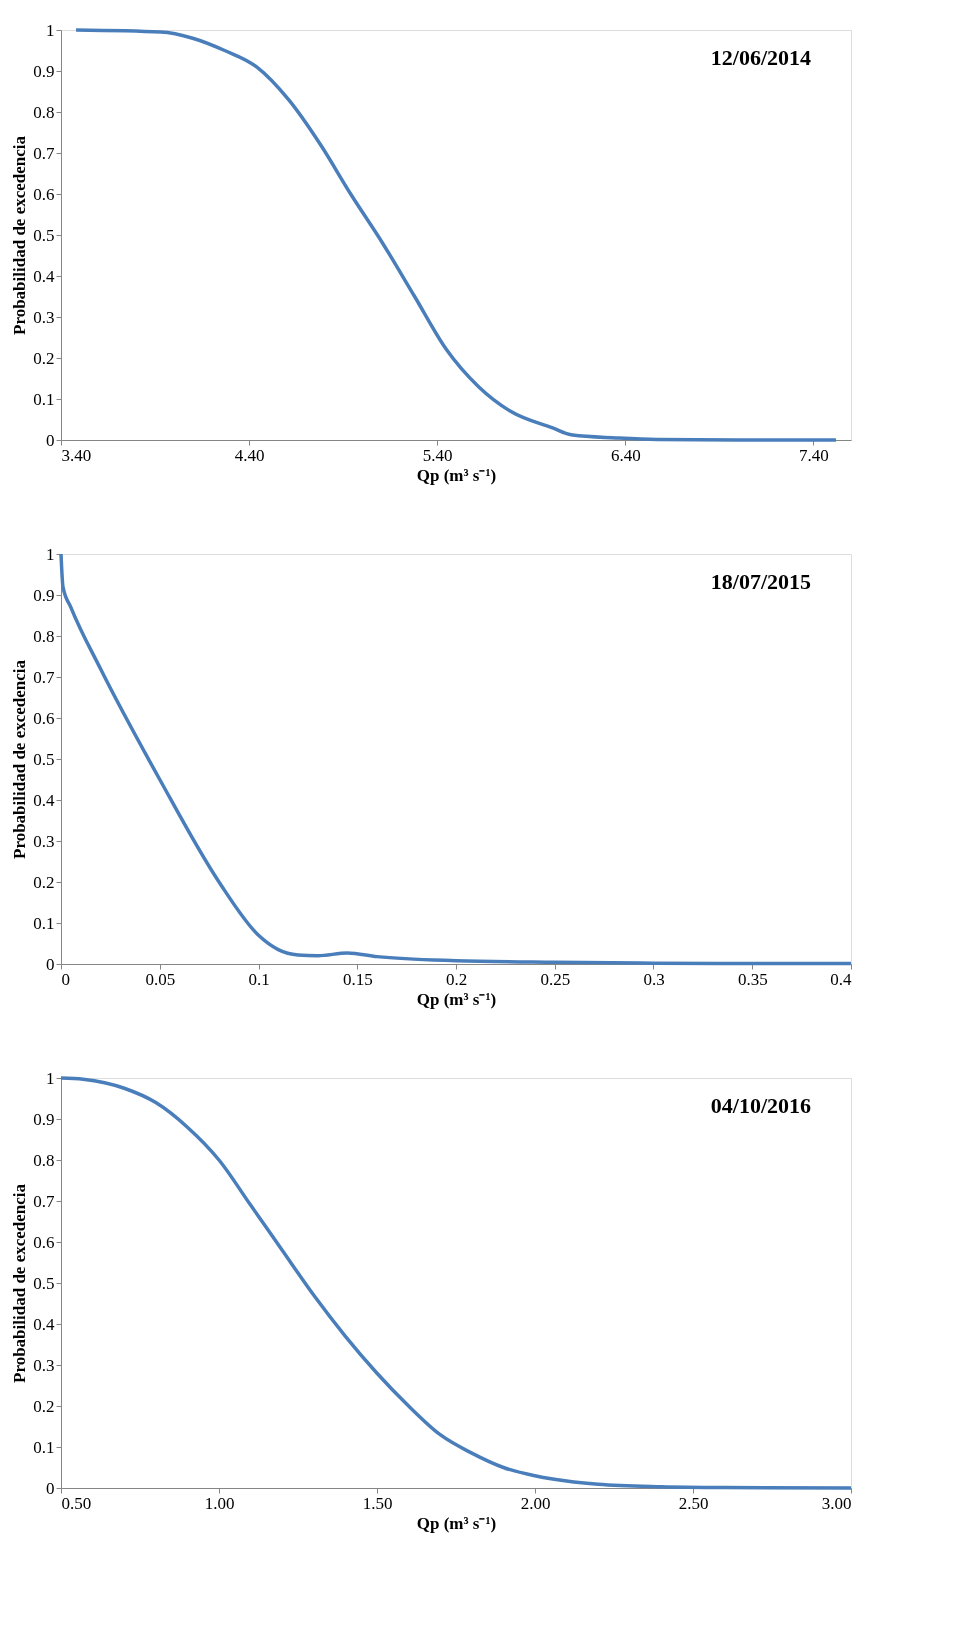  I want to click on x-tick-label: 4.40, so click(249, 455).